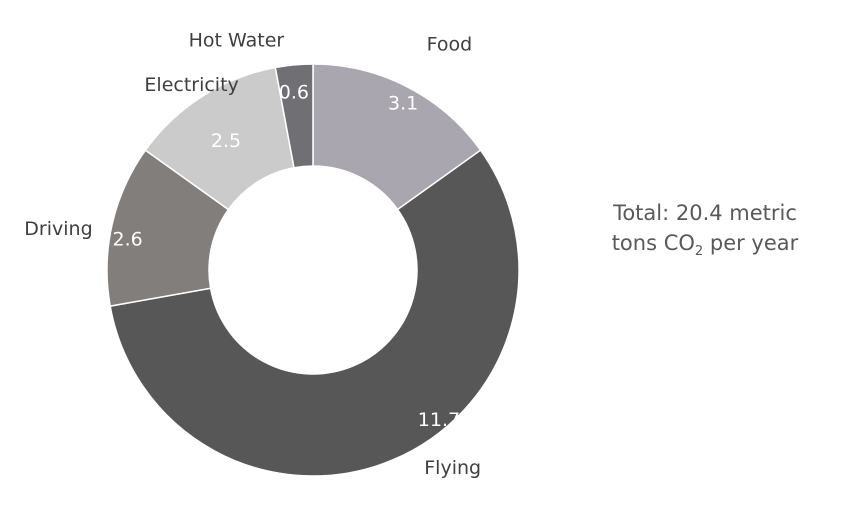 This screenshot has height=520, width=846. I want to click on value-label-flying: 11.7, so click(439, 420).